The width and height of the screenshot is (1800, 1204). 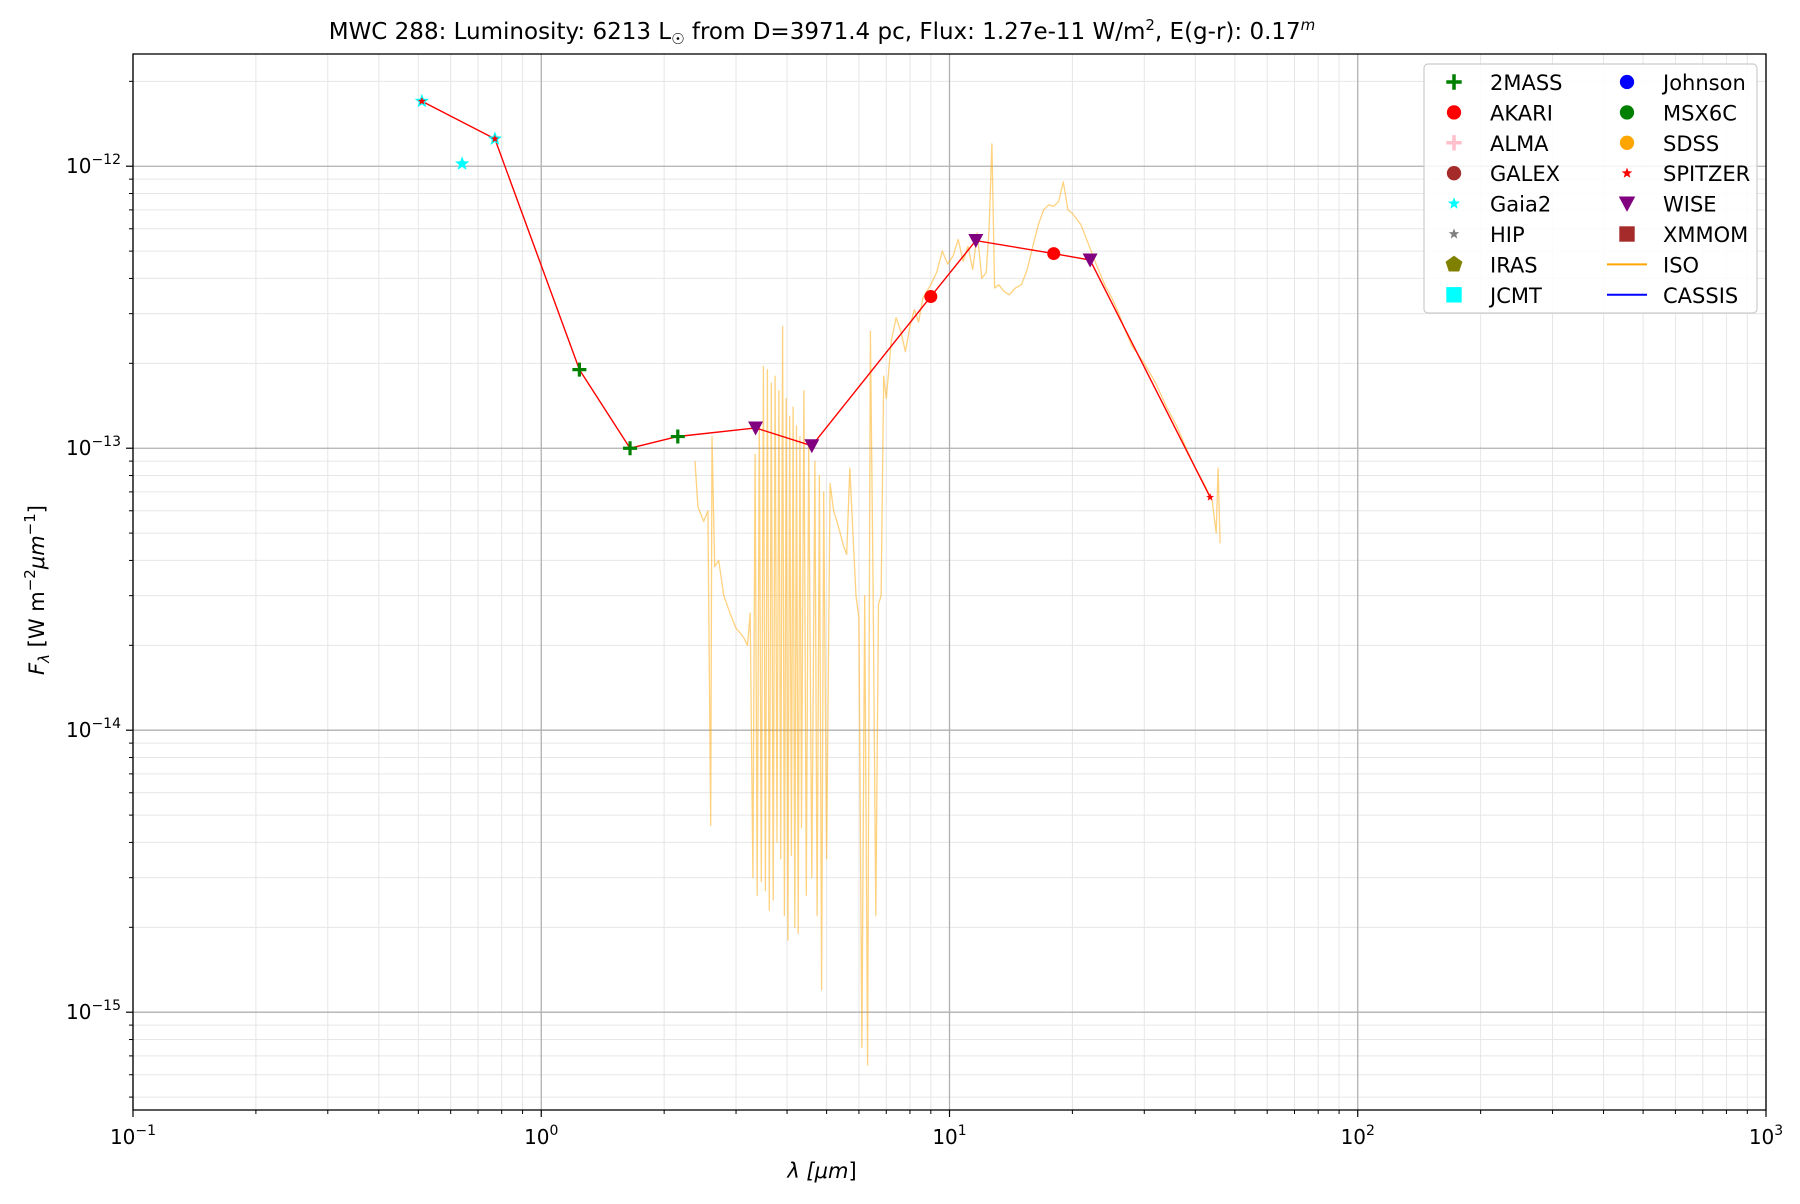 What do you see at coordinates (1705, 235) in the screenshot?
I see `legend-label-xmmom: XMMOM` at bounding box center [1705, 235].